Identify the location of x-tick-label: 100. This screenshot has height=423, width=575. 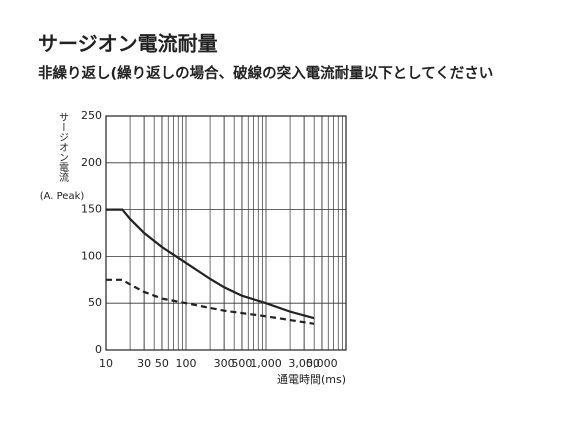
(186, 363).